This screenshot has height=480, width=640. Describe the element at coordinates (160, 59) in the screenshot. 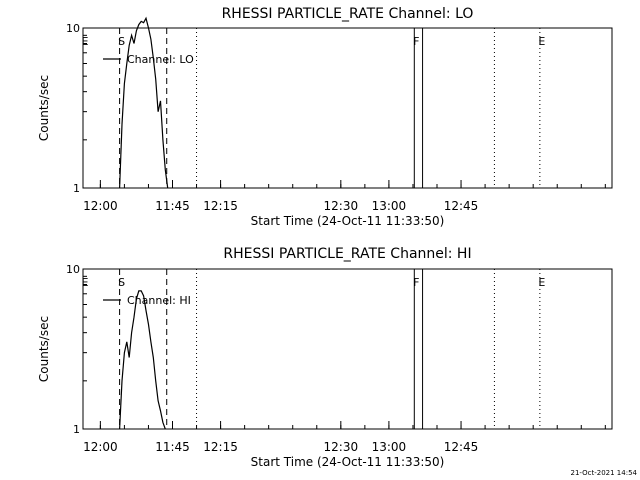

I see `legend-entry: Channel: LO` at that location.